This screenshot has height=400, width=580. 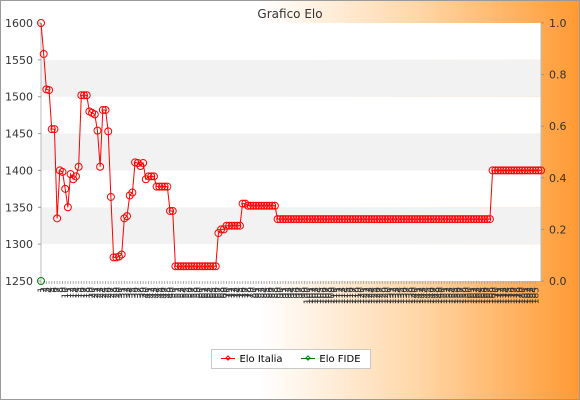 I want to click on x-tick-label: 4, so click(x=50, y=290).